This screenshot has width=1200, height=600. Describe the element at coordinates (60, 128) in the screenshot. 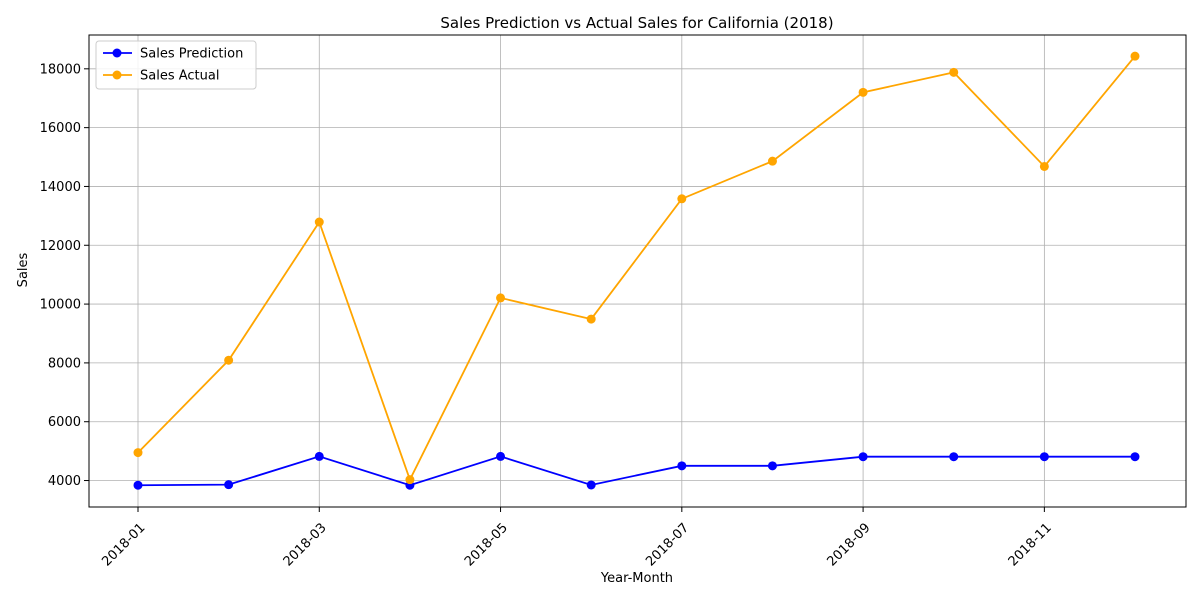

I see `y-tick-label: 16000` at that location.